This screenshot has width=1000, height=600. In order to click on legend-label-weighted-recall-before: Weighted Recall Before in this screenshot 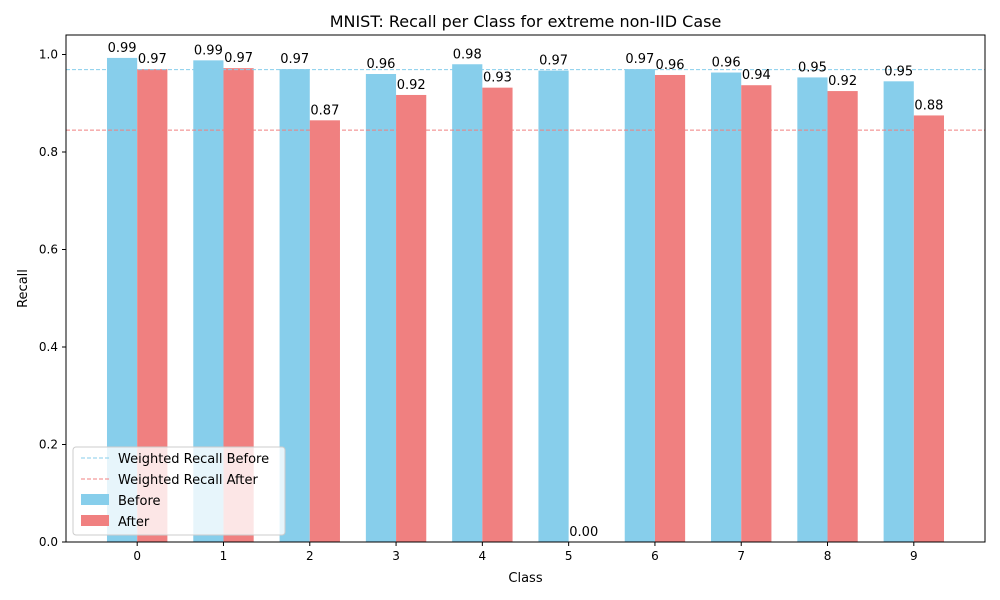, I will do `click(193, 459)`.